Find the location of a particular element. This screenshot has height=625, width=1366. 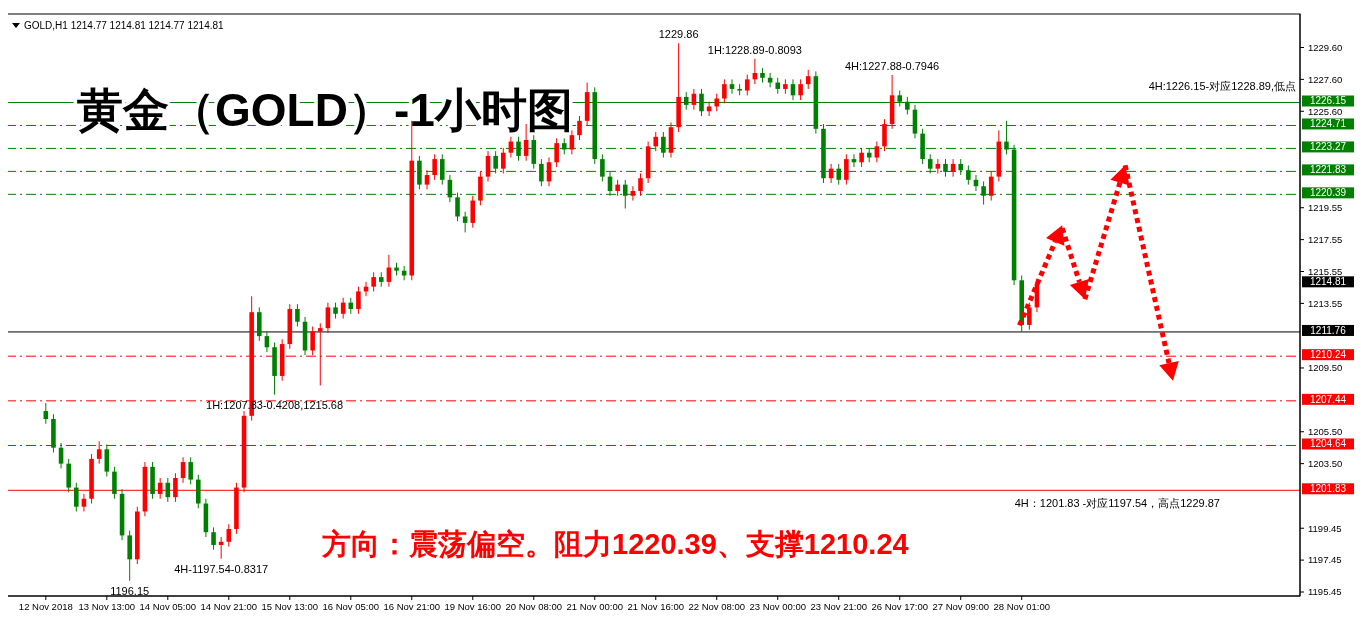

x-tick-label: 27 Nov 09:00 is located at coordinates (960, 606).